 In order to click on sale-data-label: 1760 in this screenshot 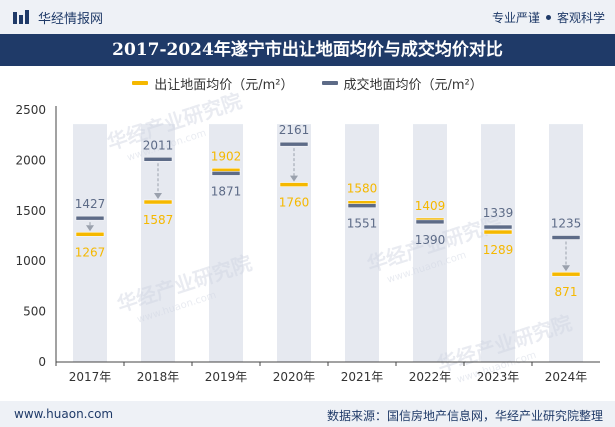, I will do `click(294, 203)`.